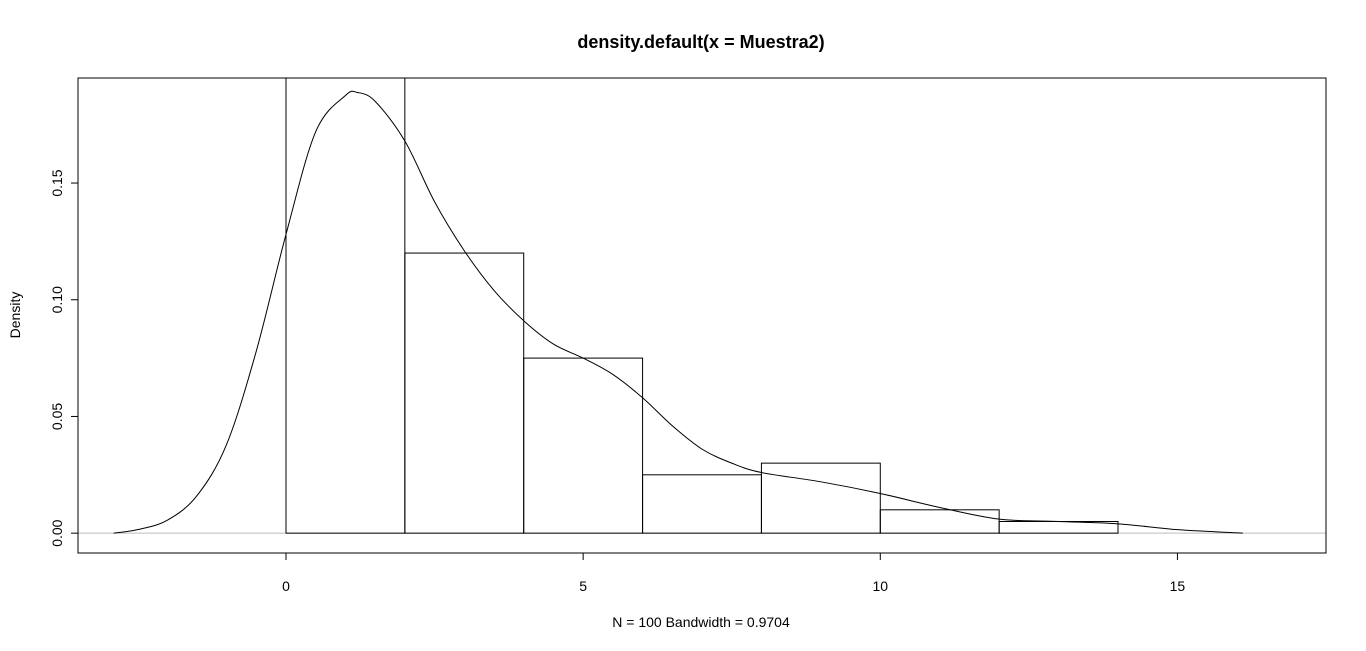  I want to click on x-tick-label: 15, so click(1178, 586).